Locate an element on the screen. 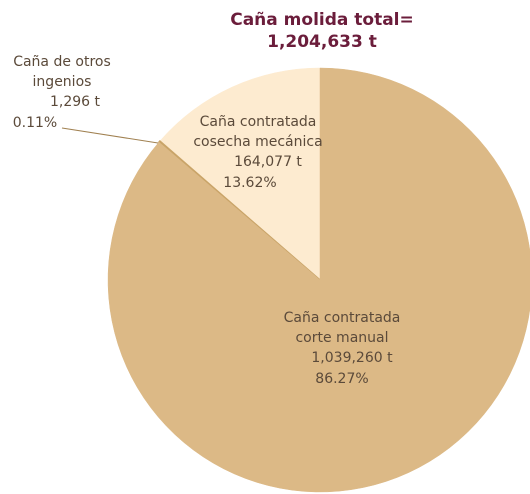 The width and height of the screenshot is (530, 494). value-label: 13.62% is located at coordinates (249, 183).